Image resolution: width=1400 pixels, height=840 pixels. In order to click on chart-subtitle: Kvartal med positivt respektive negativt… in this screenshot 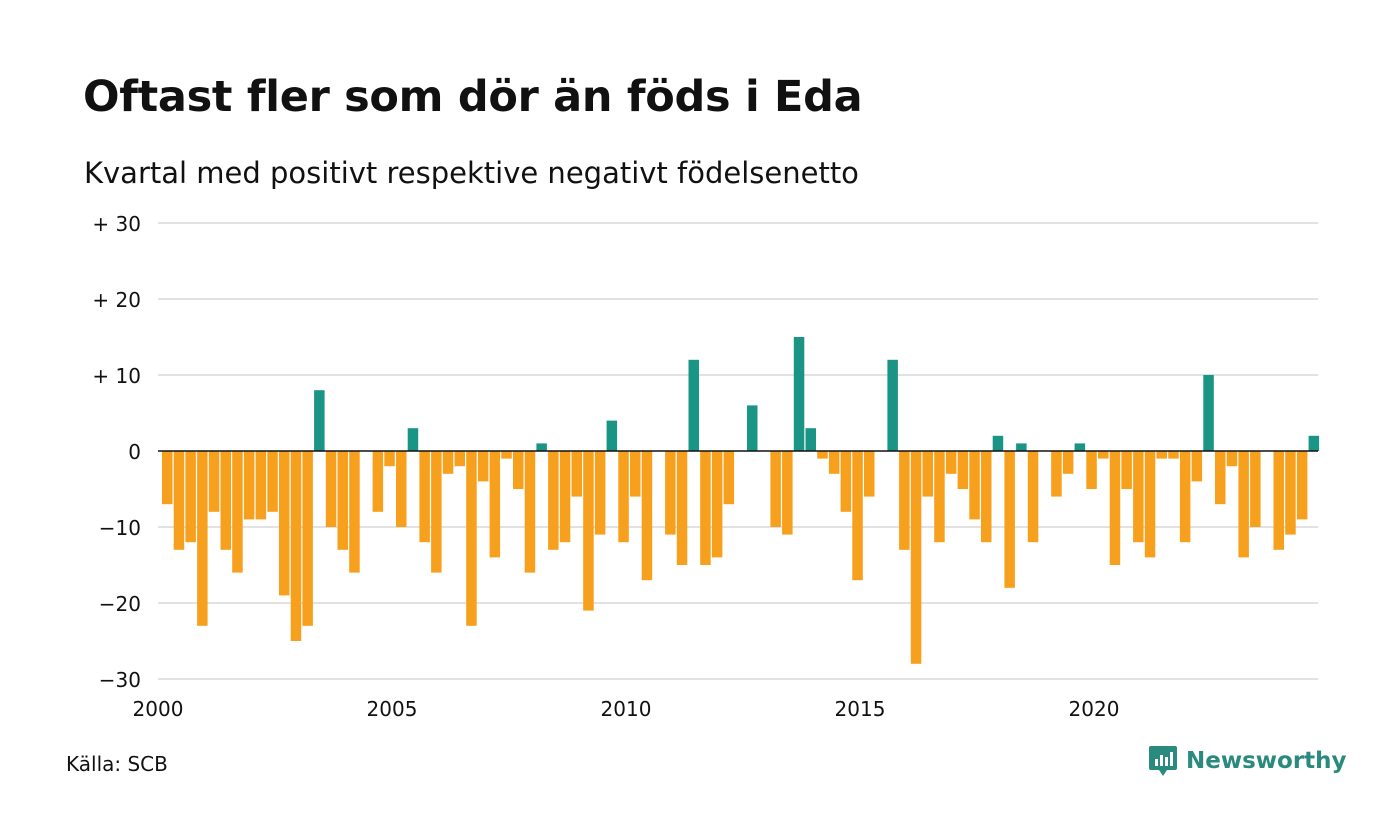, I will do `click(471, 173)`.